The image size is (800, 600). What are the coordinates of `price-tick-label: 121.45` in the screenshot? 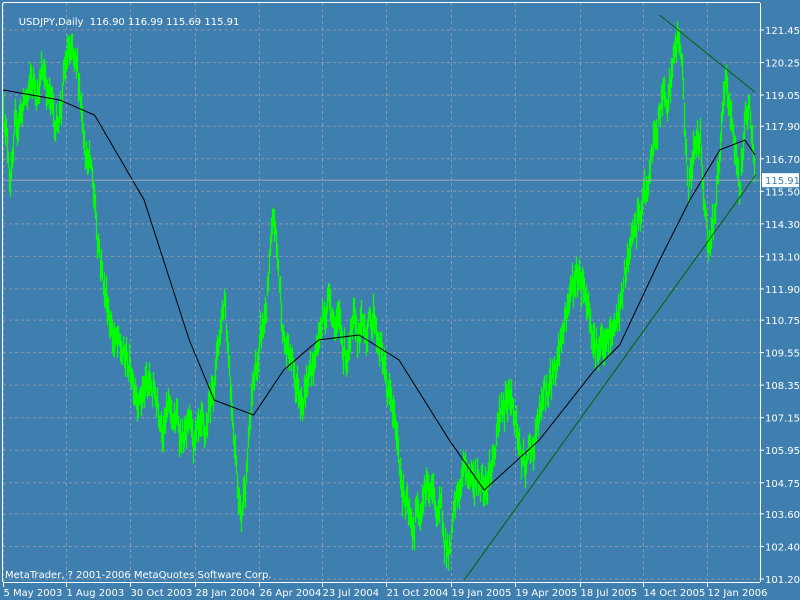 It's located at (782, 31).